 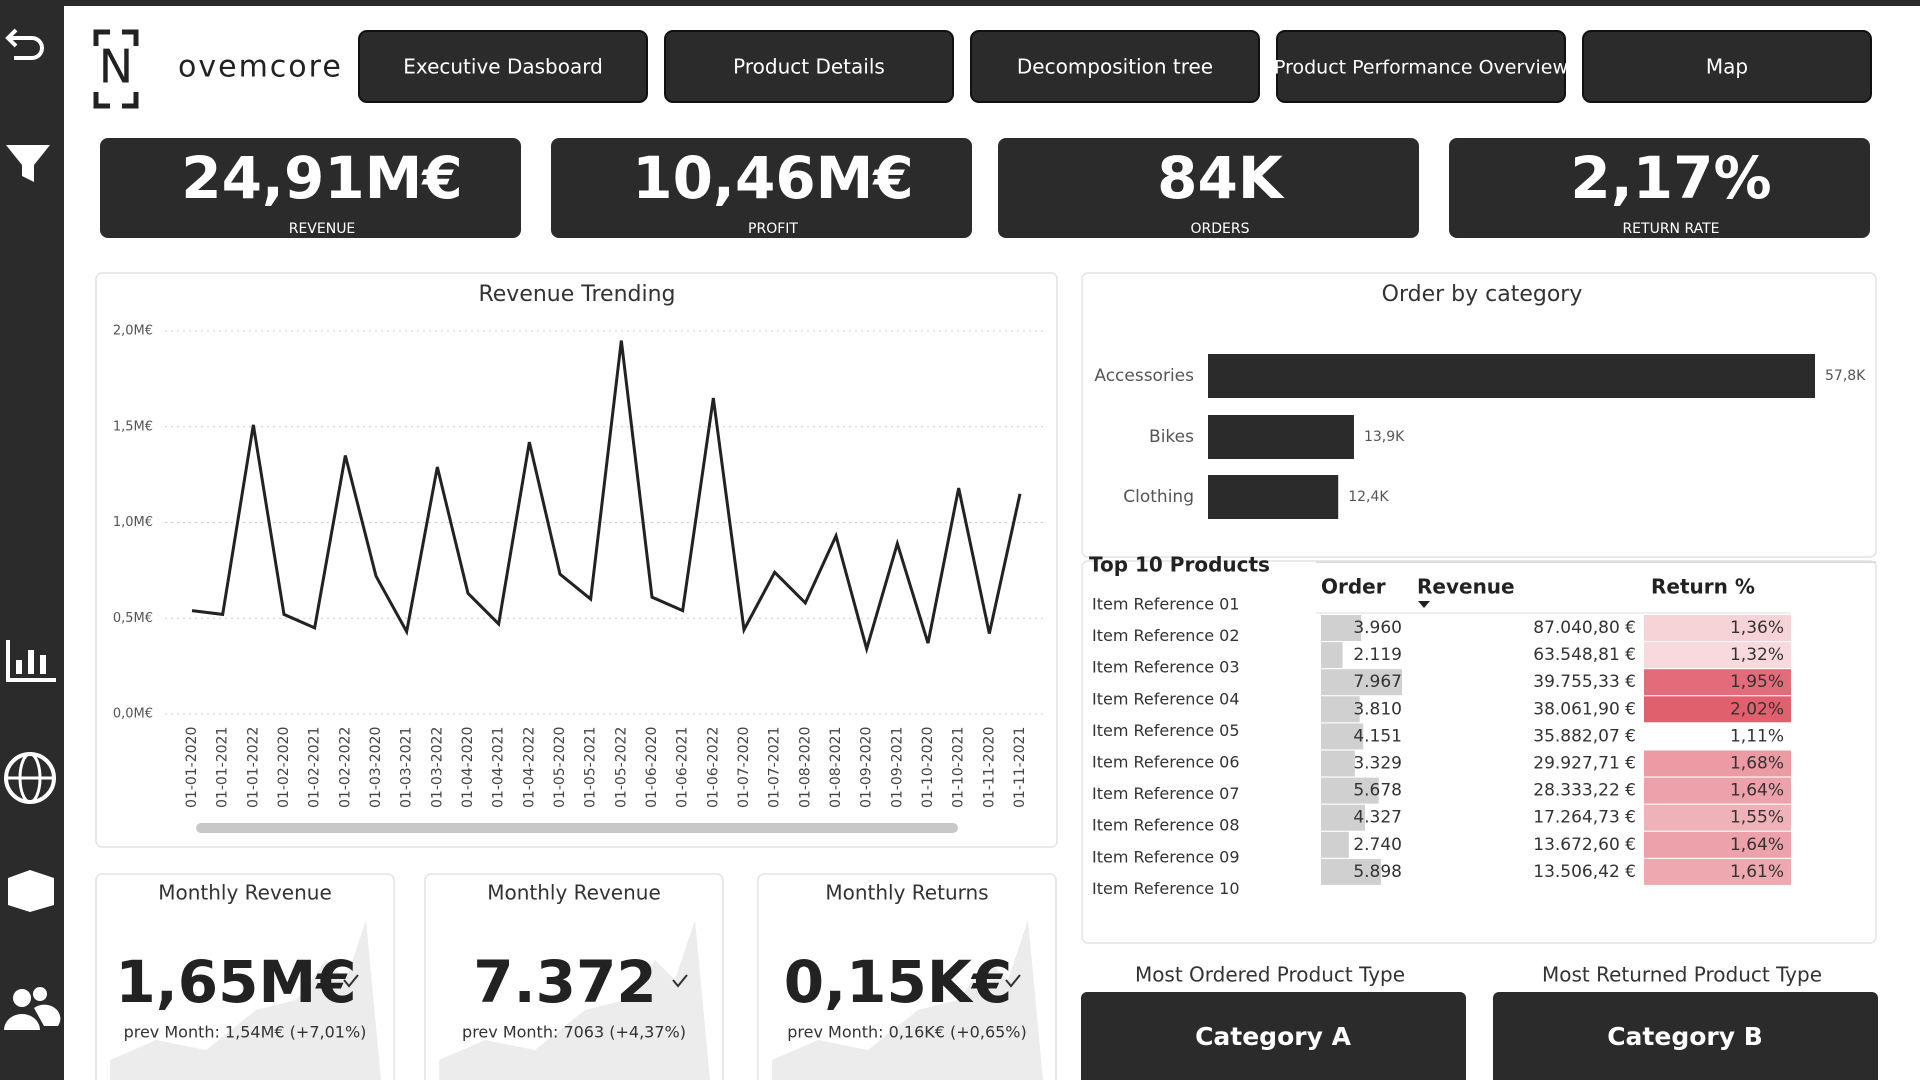 I want to click on product-name: Item Reference 10, so click(x=1166, y=888).